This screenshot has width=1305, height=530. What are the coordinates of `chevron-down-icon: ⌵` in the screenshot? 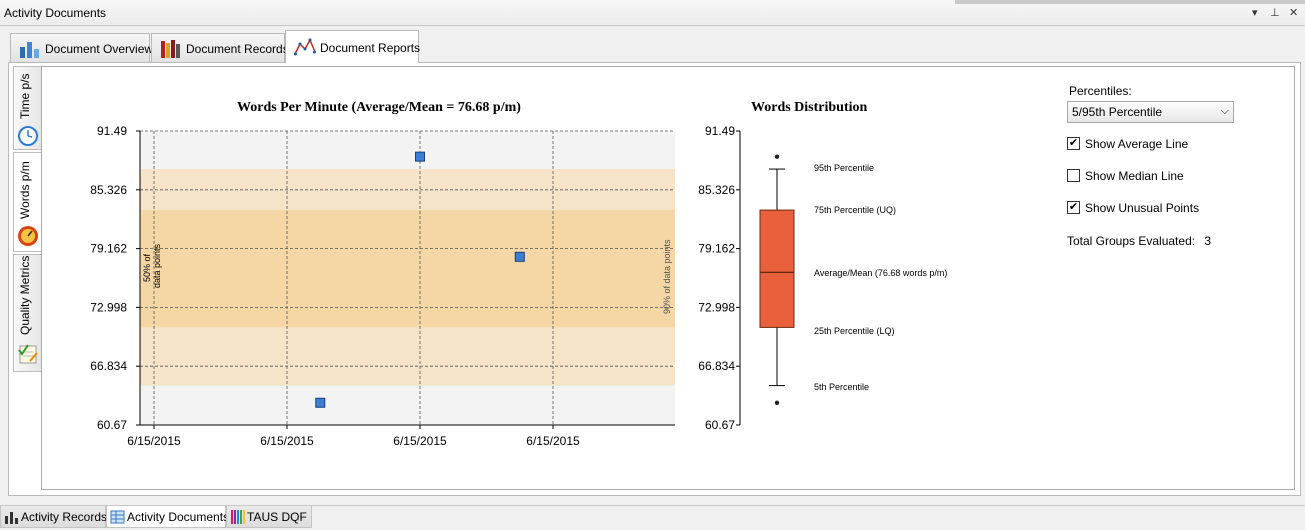 It's located at (1224, 111).